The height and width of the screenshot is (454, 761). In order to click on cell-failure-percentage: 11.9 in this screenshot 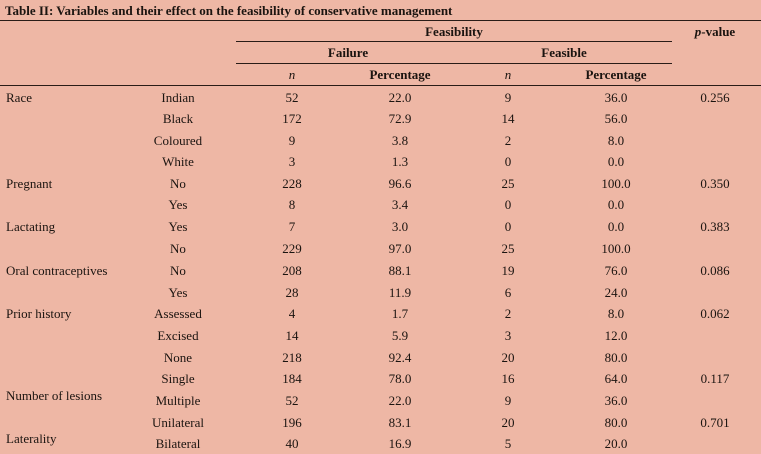, I will do `click(400, 292)`.